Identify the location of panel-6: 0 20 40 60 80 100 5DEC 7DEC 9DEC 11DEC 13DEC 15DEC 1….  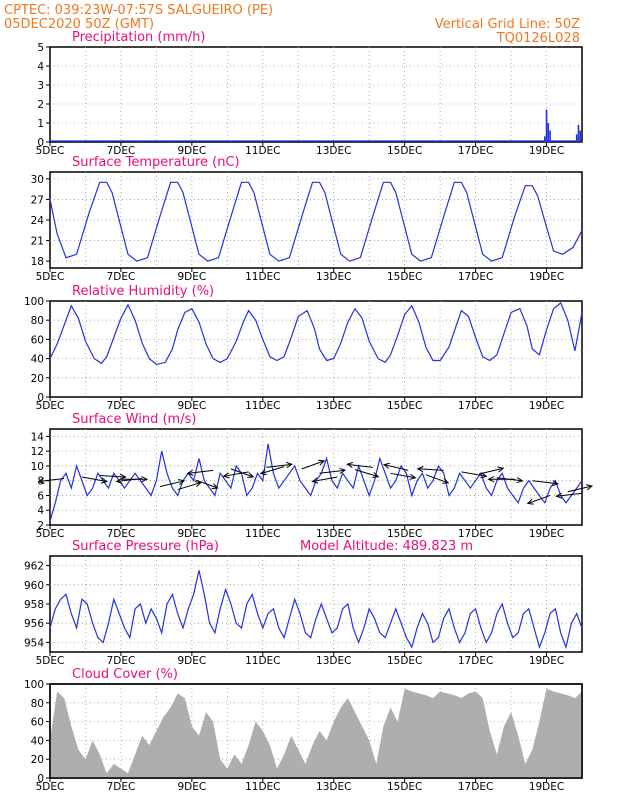
(303, 730).